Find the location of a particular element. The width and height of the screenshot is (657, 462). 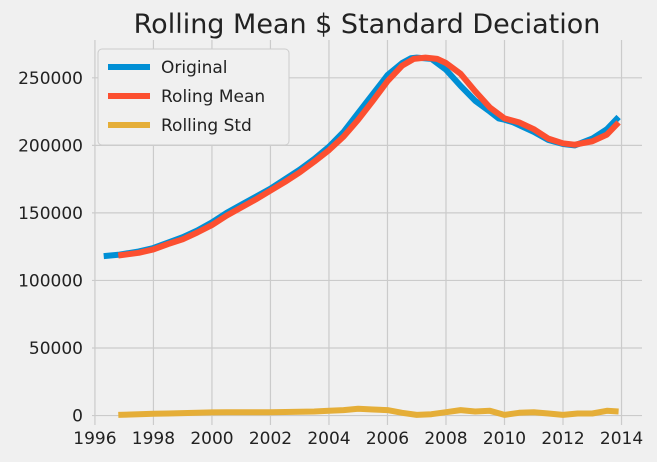

x-tick-label: 2008 is located at coordinates (445, 439).